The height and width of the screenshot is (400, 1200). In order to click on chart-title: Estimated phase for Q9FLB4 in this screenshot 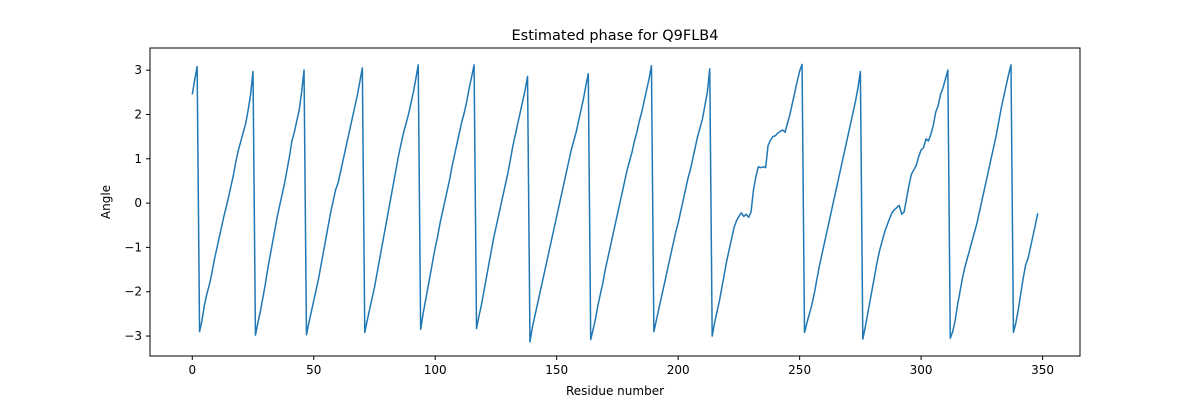, I will do `click(614, 36)`.